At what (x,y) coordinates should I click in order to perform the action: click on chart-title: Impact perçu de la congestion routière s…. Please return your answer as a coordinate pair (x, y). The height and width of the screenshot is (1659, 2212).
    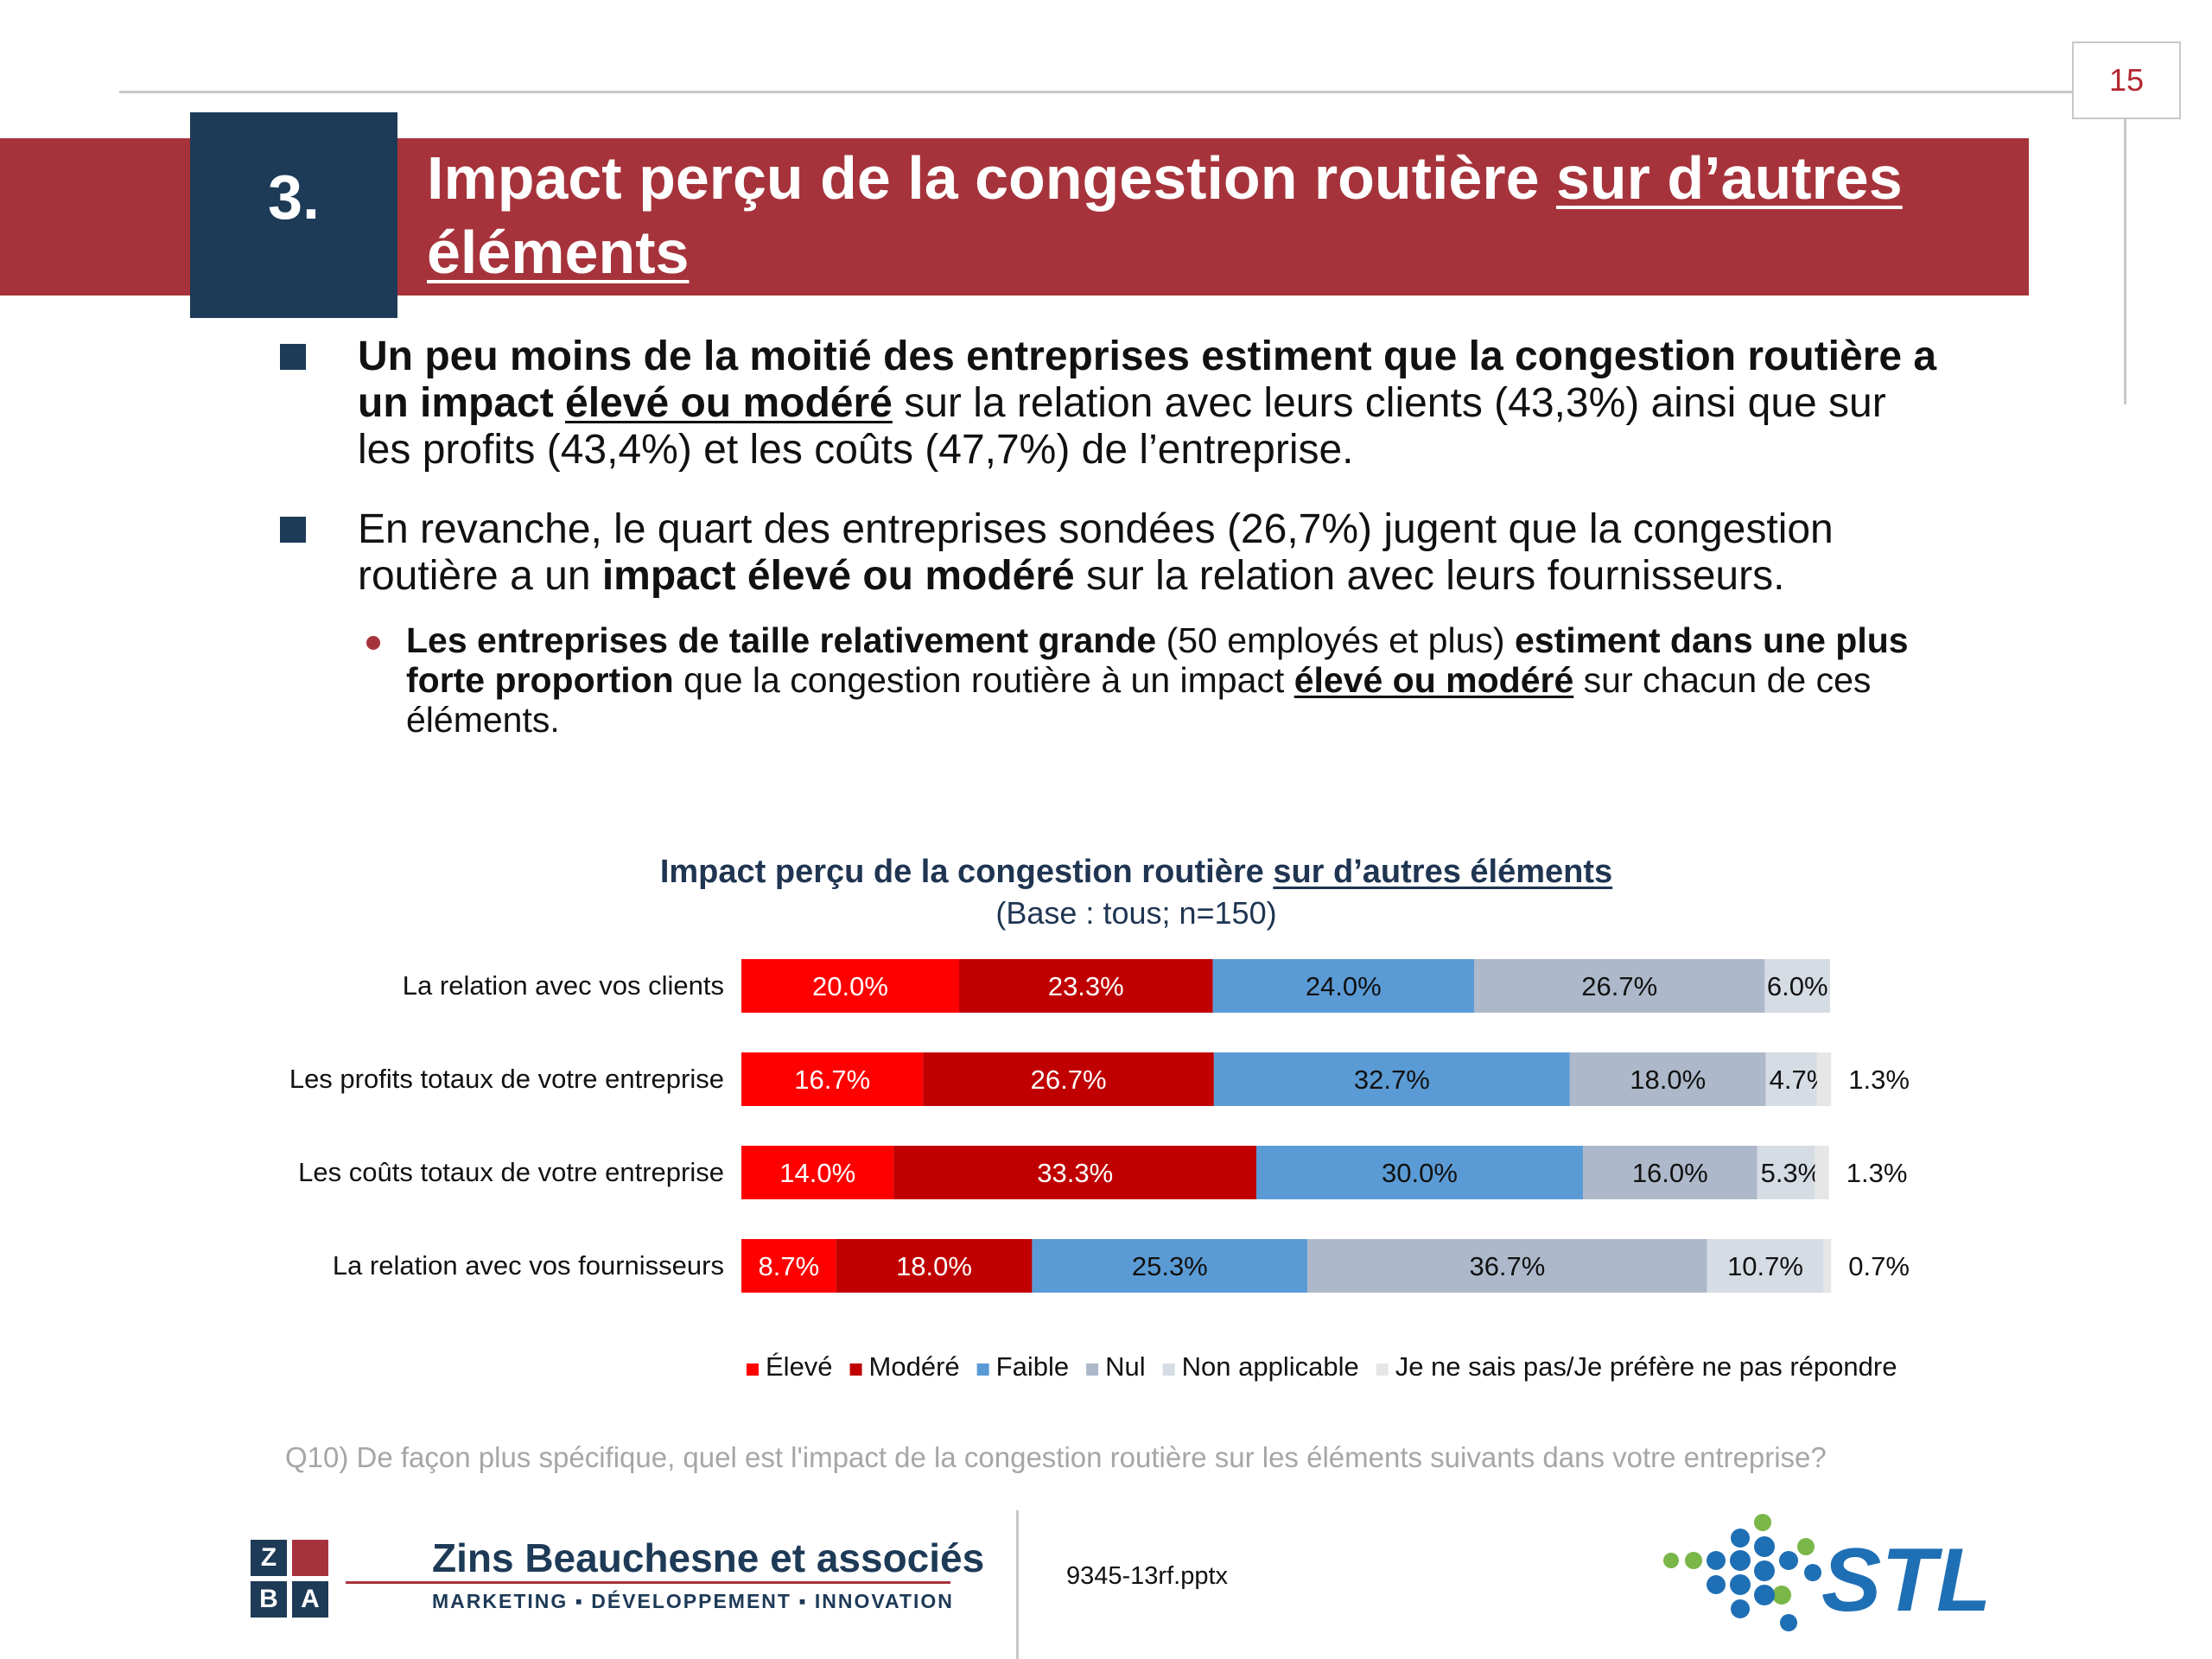
    Looking at the image, I should click on (1136, 872).